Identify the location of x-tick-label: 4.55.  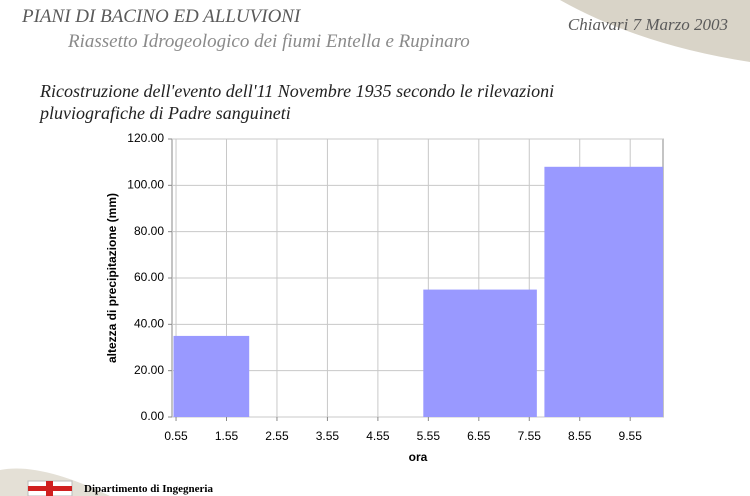
(378, 436).